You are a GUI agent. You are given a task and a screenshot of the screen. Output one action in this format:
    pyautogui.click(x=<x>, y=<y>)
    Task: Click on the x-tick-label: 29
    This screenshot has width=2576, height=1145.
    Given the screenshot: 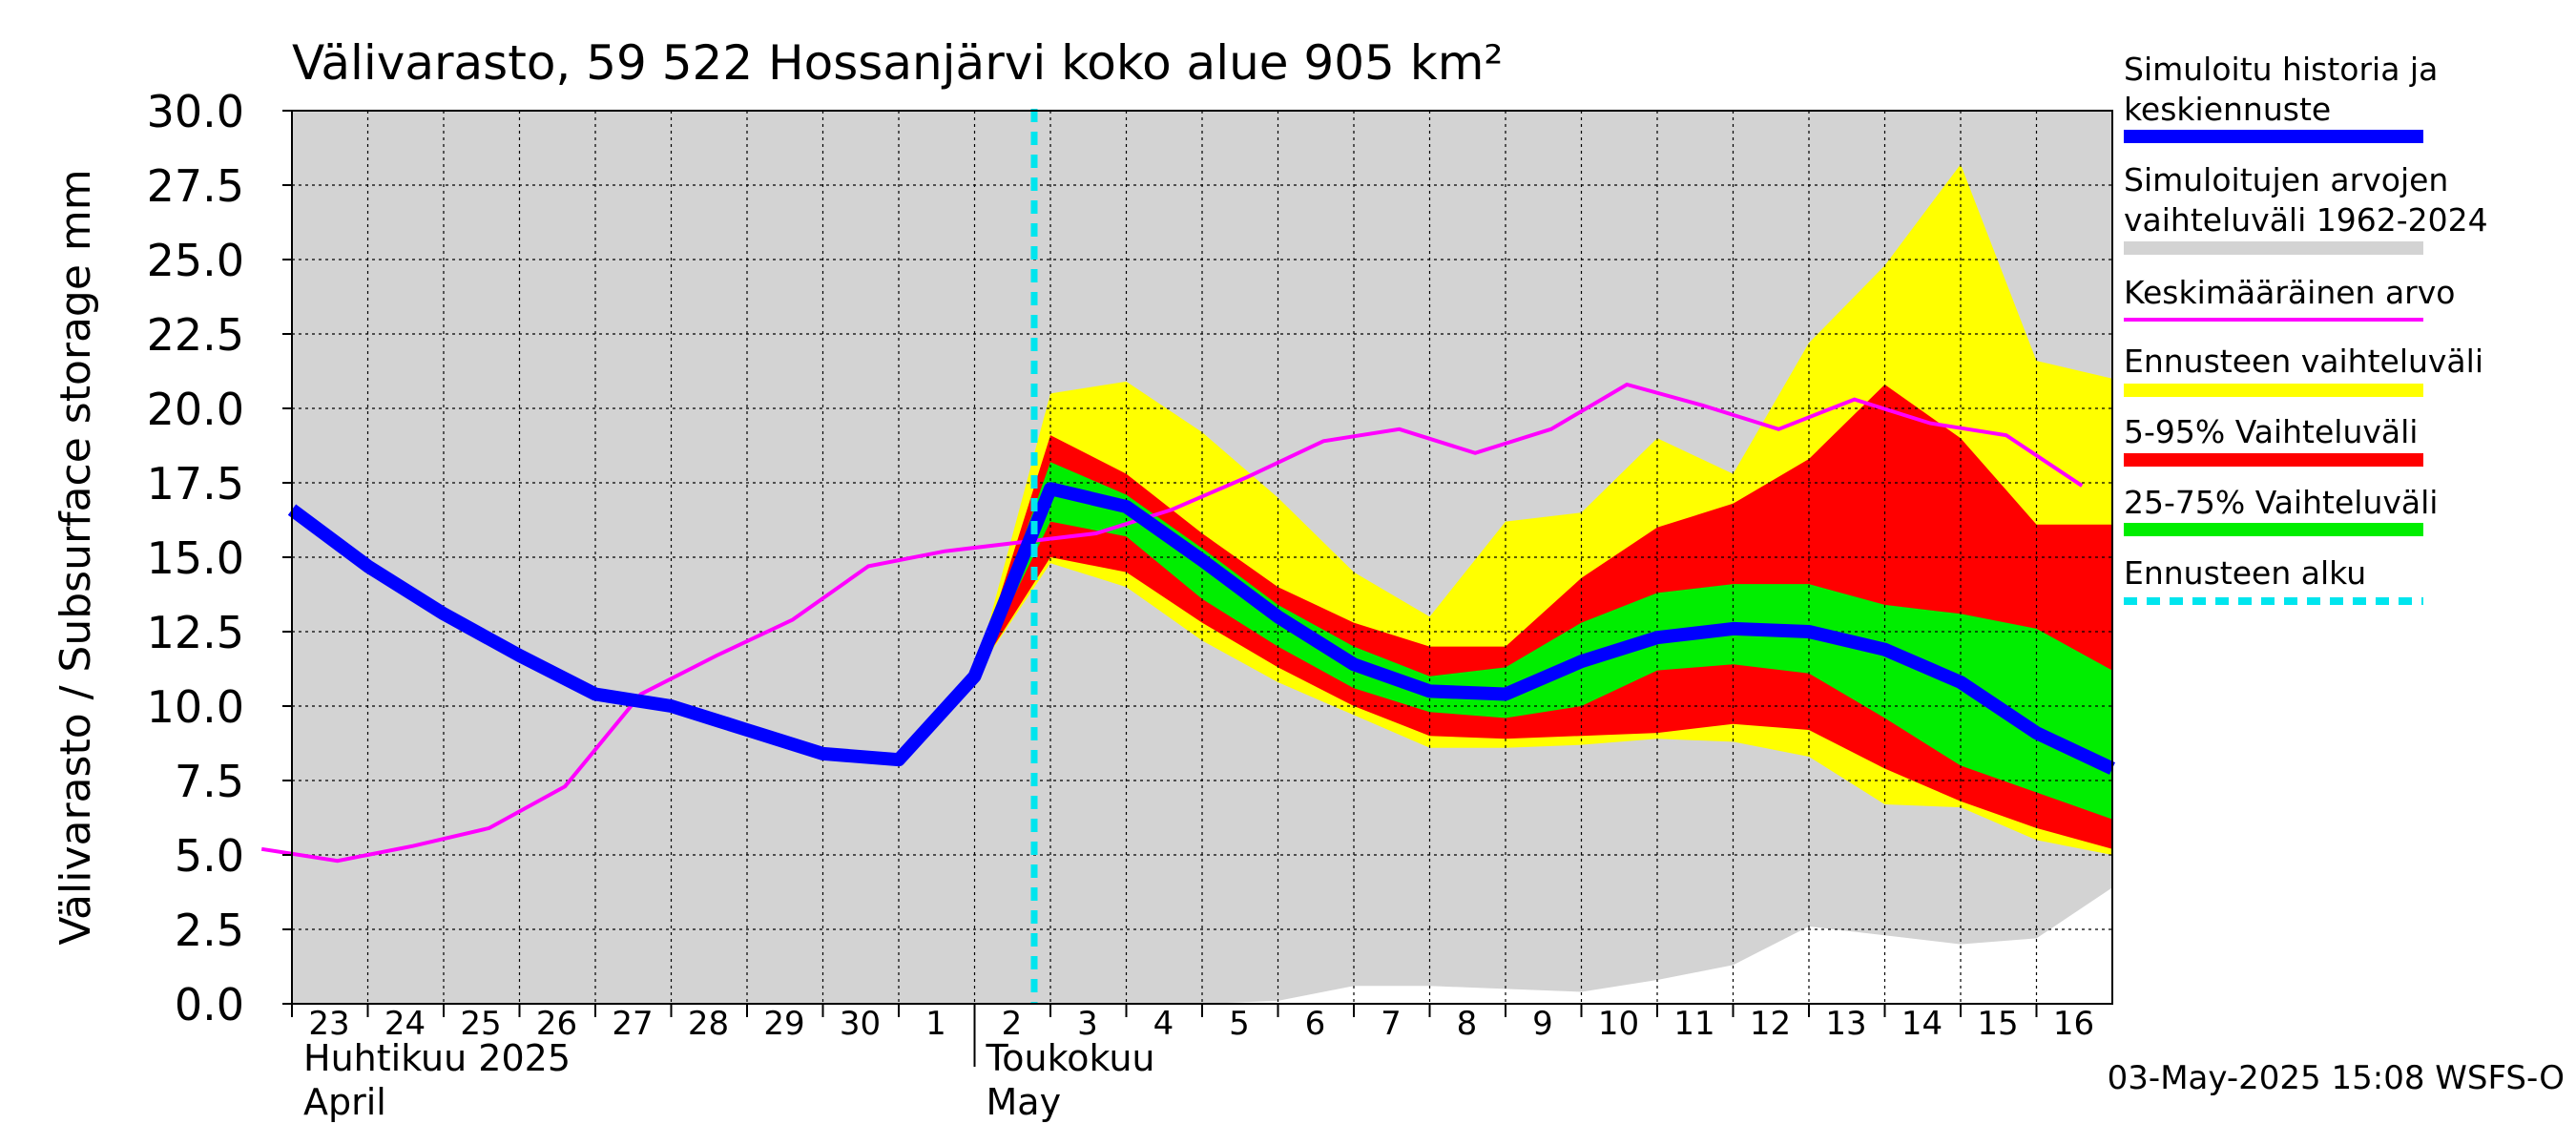 What is the action you would take?
    pyautogui.click(x=783, y=1024)
    